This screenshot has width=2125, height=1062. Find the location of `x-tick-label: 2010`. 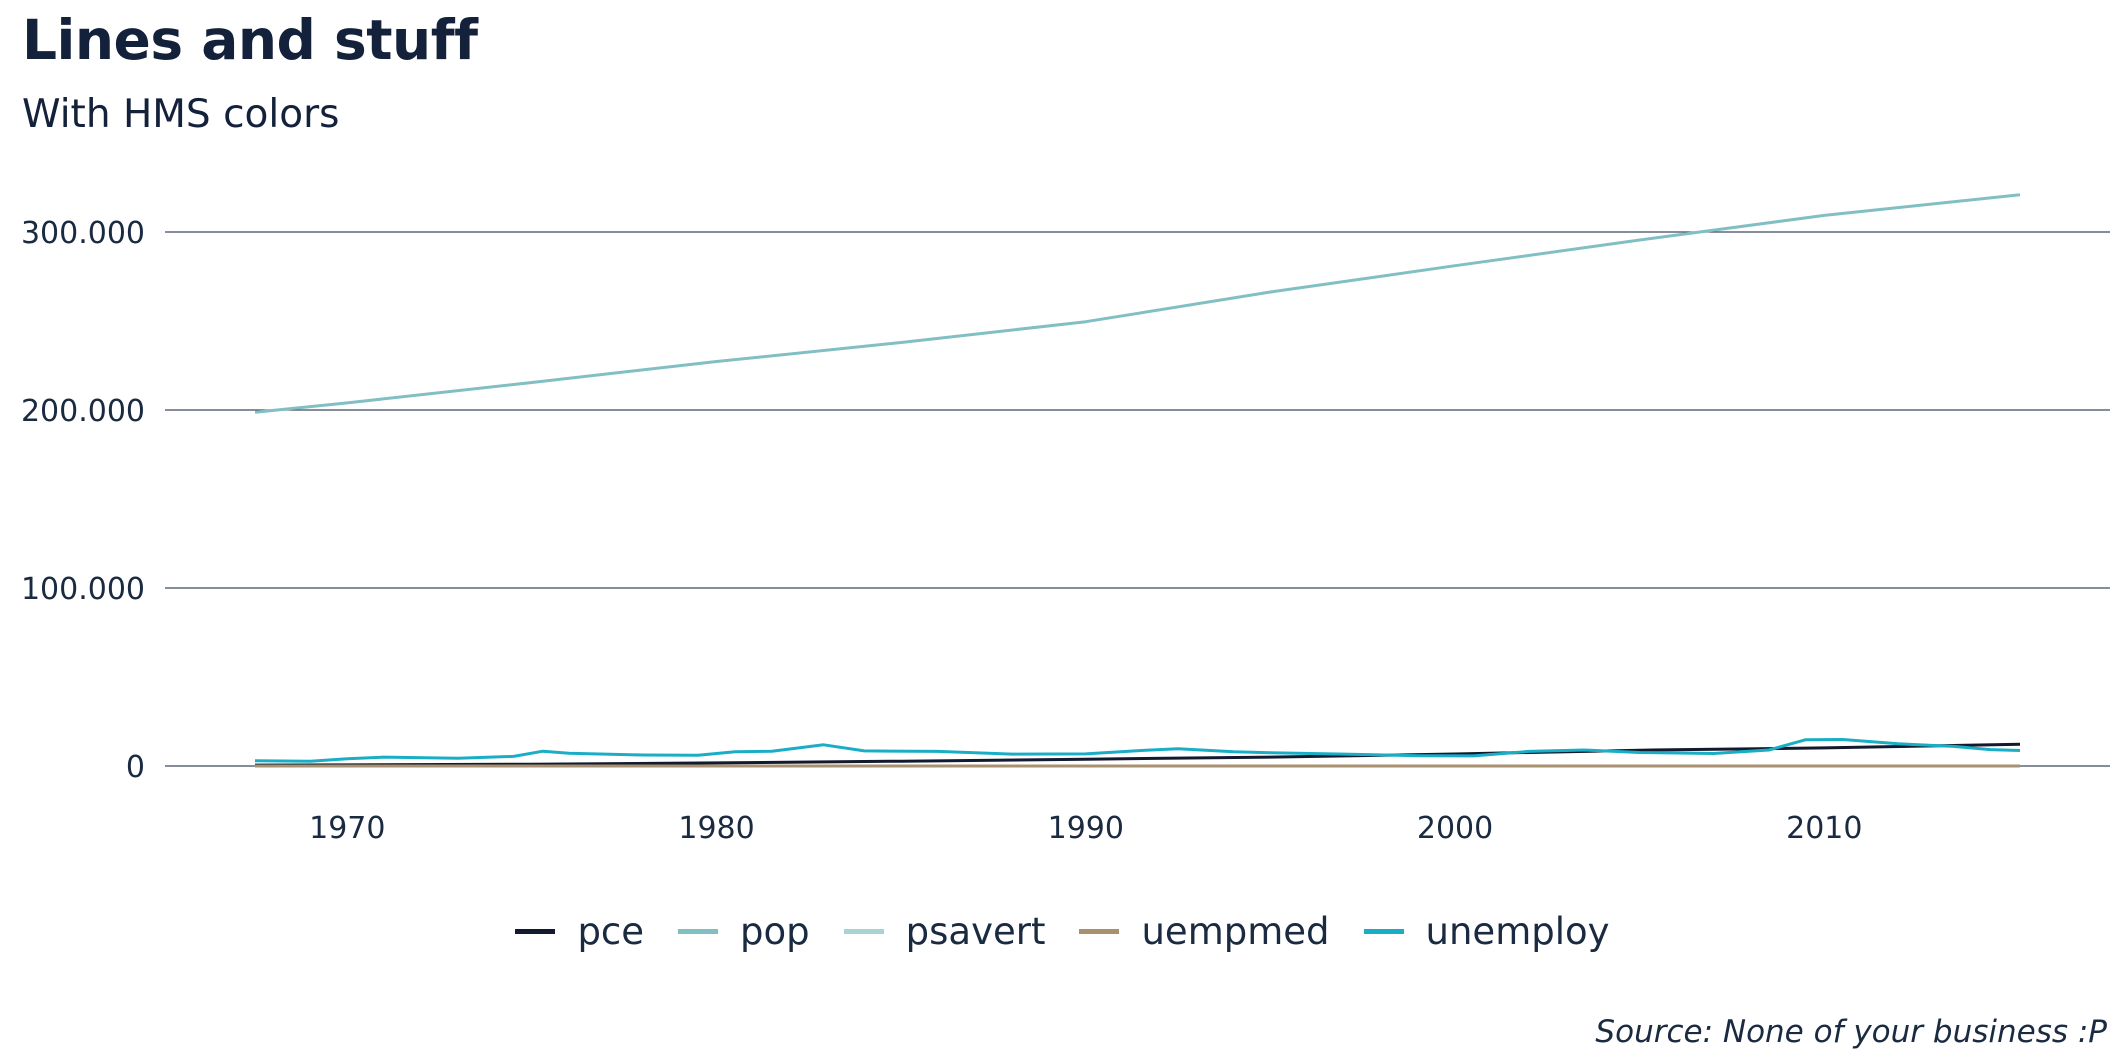

x-tick-label: 2010 is located at coordinates (1824, 828).